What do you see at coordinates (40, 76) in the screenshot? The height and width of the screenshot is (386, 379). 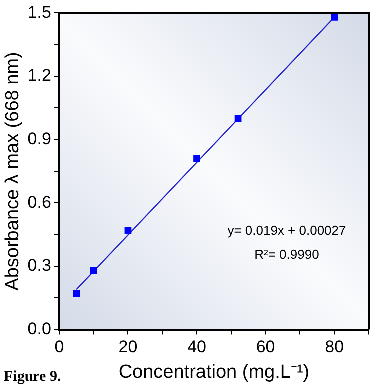 I see `y-tick-label: 1.2` at bounding box center [40, 76].